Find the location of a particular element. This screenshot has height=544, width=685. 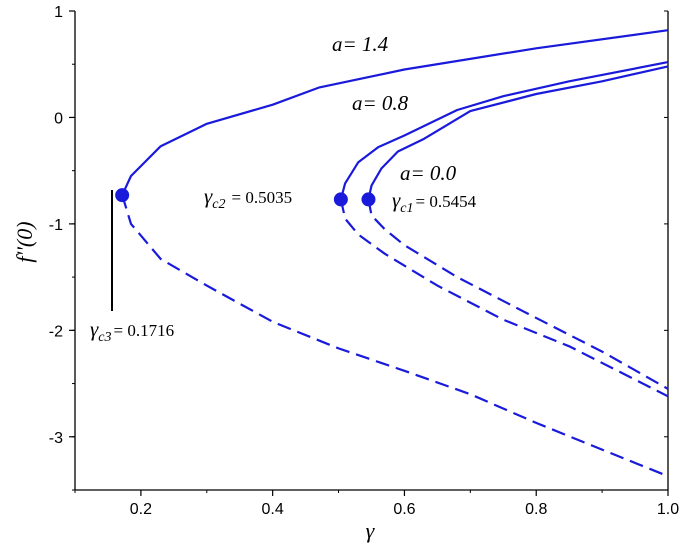

label-a-0.0: a= 0.0 is located at coordinates (428, 173).